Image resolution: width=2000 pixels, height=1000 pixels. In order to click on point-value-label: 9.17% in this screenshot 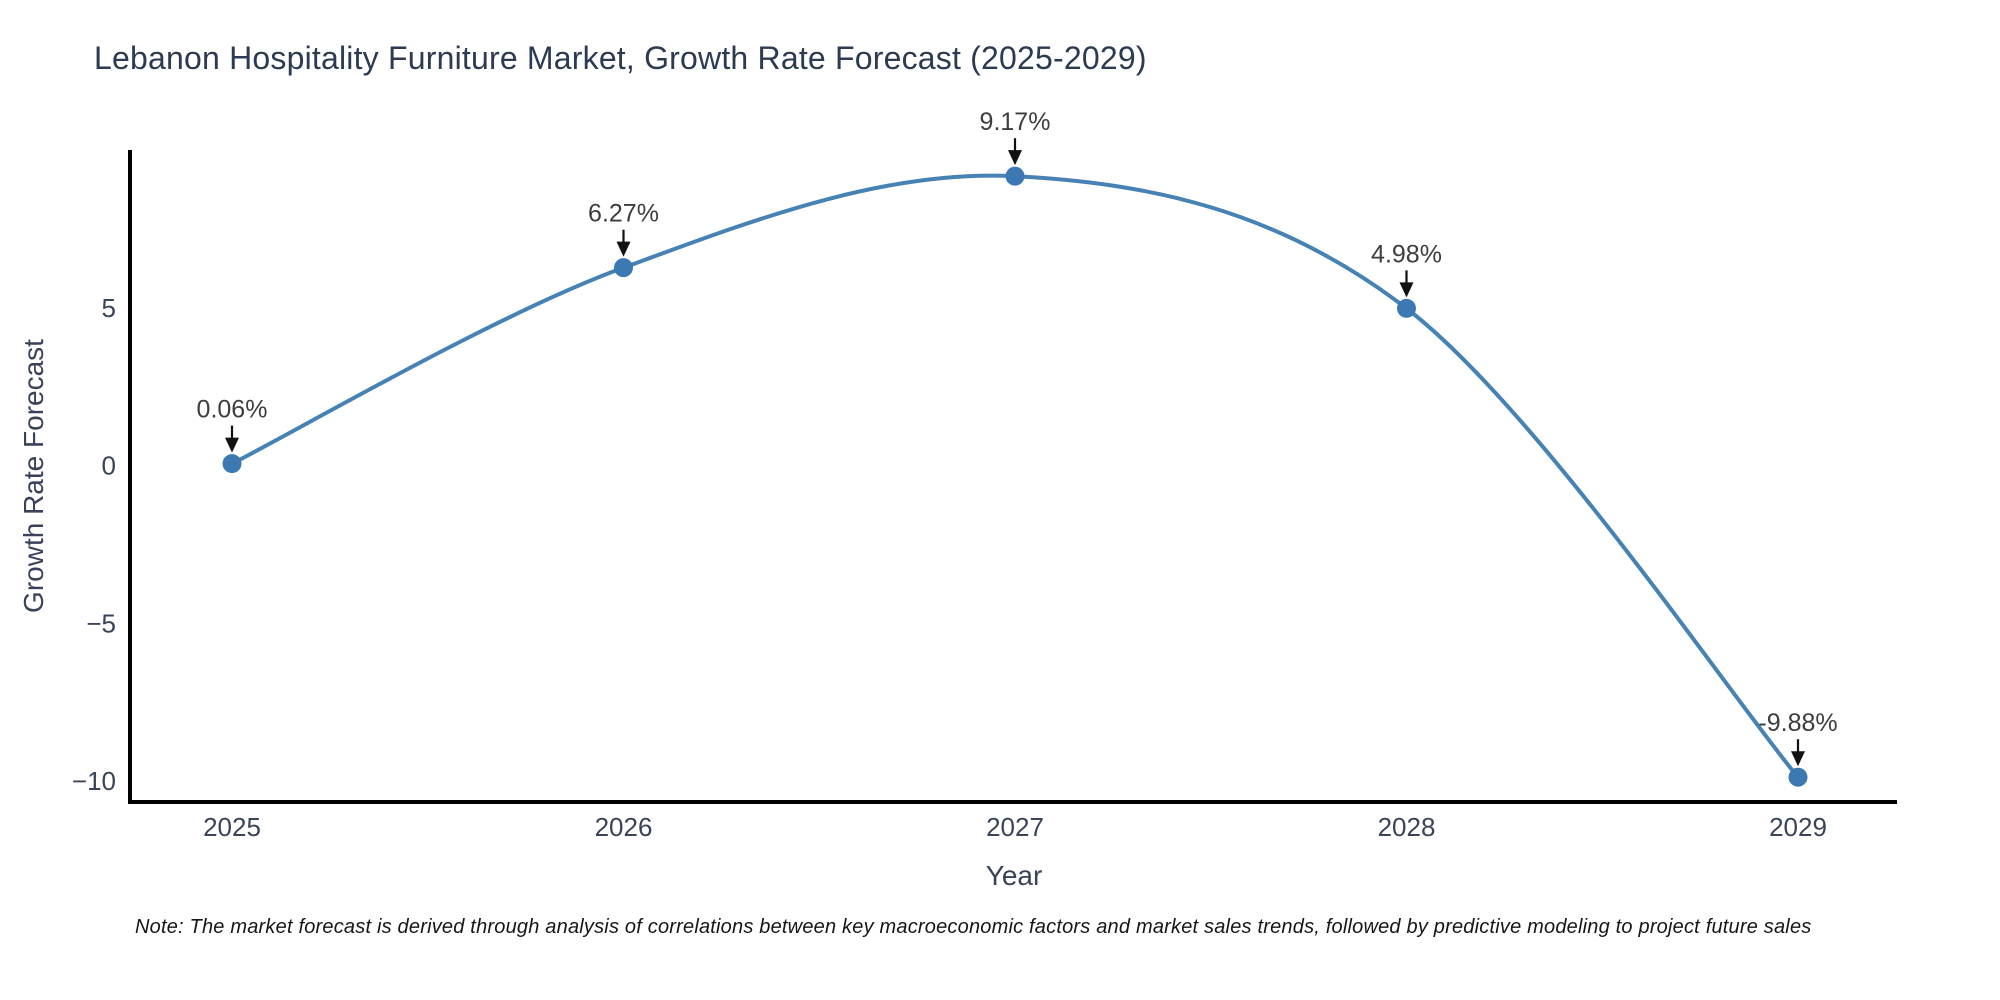, I will do `click(1015, 122)`.